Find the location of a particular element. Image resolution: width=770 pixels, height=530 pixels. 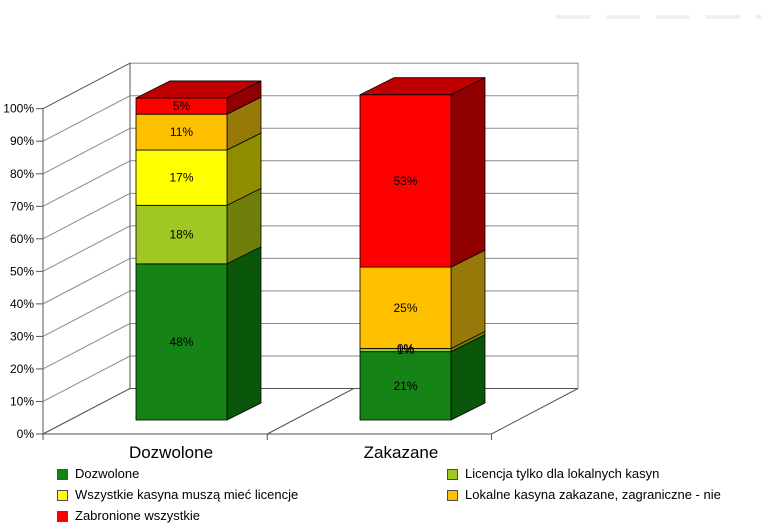

y-axis-tick-label: 20% is located at coordinates (22, 369).